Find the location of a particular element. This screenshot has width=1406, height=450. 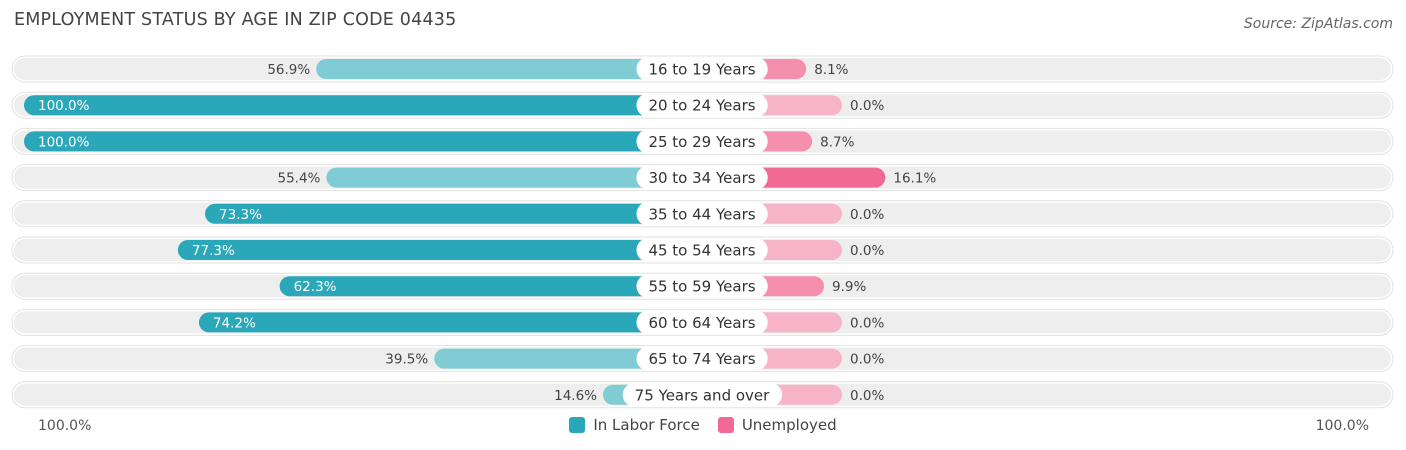

category-label: 55 to 59 Years is located at coordinates (701, 287).